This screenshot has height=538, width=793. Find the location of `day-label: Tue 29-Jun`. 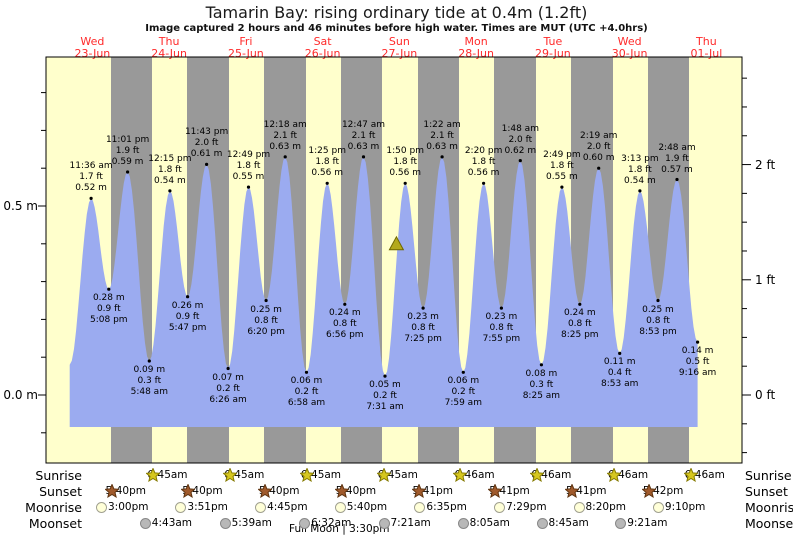

day-label: Tue 29-Jun is located at coordinates (553, 47).